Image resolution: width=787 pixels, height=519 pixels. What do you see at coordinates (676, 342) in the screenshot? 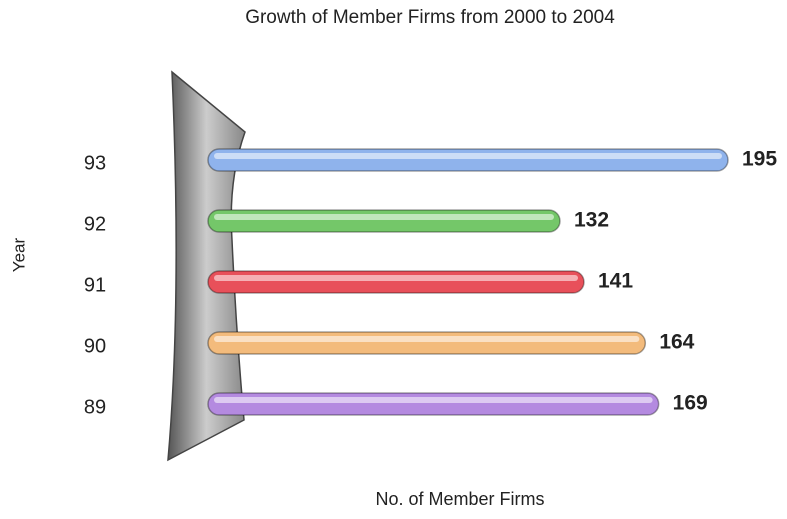
I see `value-label: 164` at bounding box center [676, 342].